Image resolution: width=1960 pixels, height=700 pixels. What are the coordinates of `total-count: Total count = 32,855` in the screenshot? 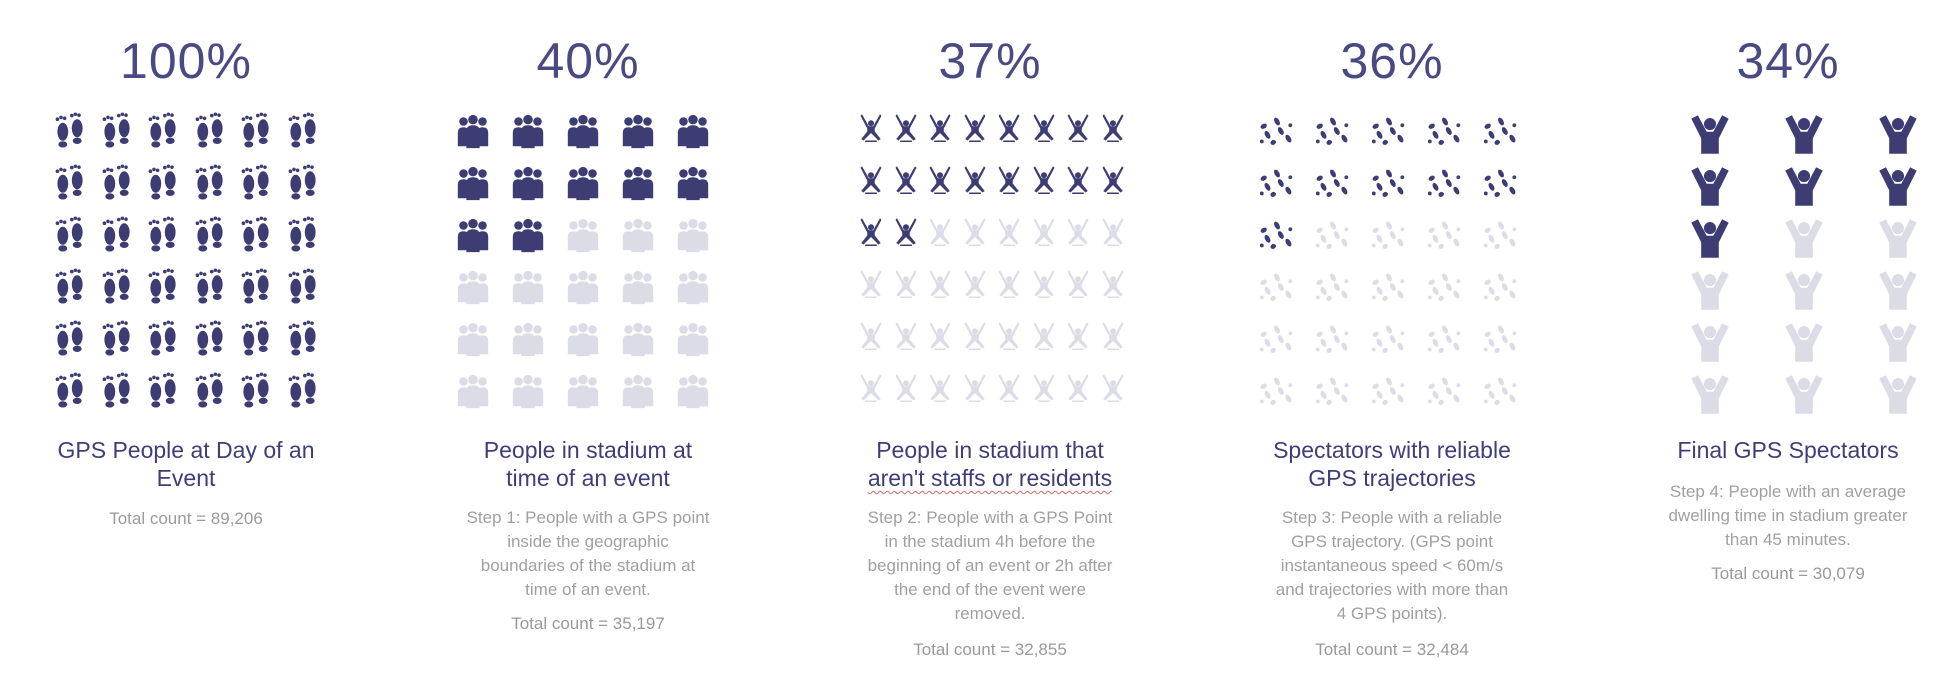 It's located at (990, 649).